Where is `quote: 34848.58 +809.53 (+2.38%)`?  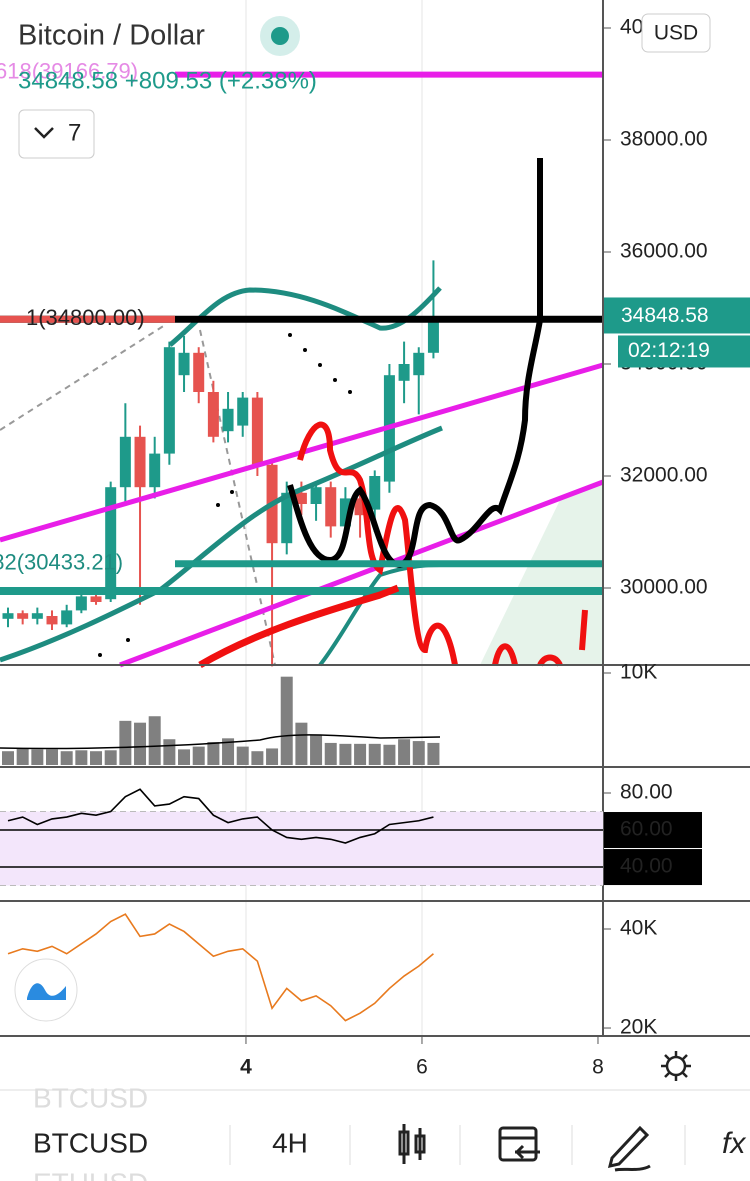 quote: 34848.58 +809.53 (+2.38%) is located at coordinates (167, 80).